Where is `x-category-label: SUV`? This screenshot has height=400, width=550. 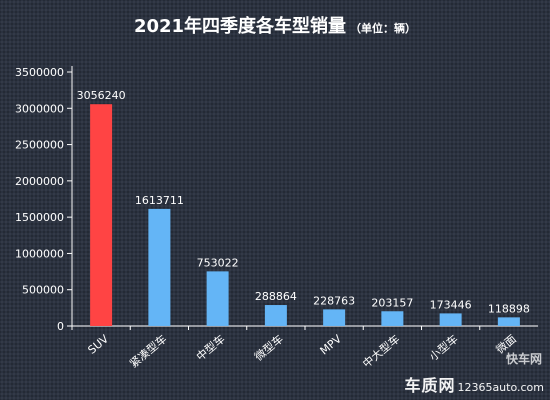 x-category-label: SUV is located at coordinates (98, 344).